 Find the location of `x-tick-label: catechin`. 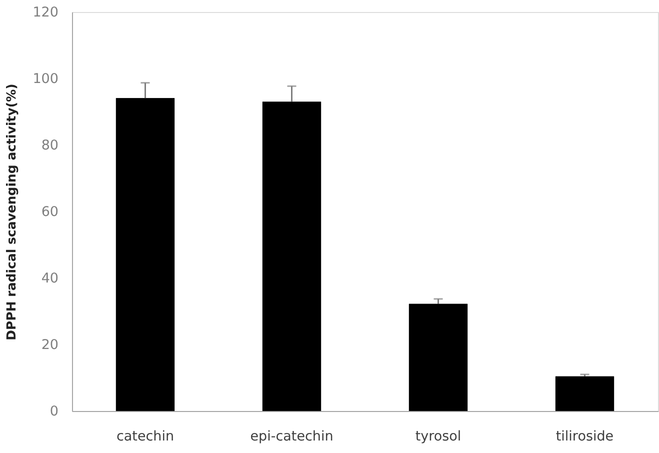

x-tick-label: catechin is located at coordinates (145, 436).